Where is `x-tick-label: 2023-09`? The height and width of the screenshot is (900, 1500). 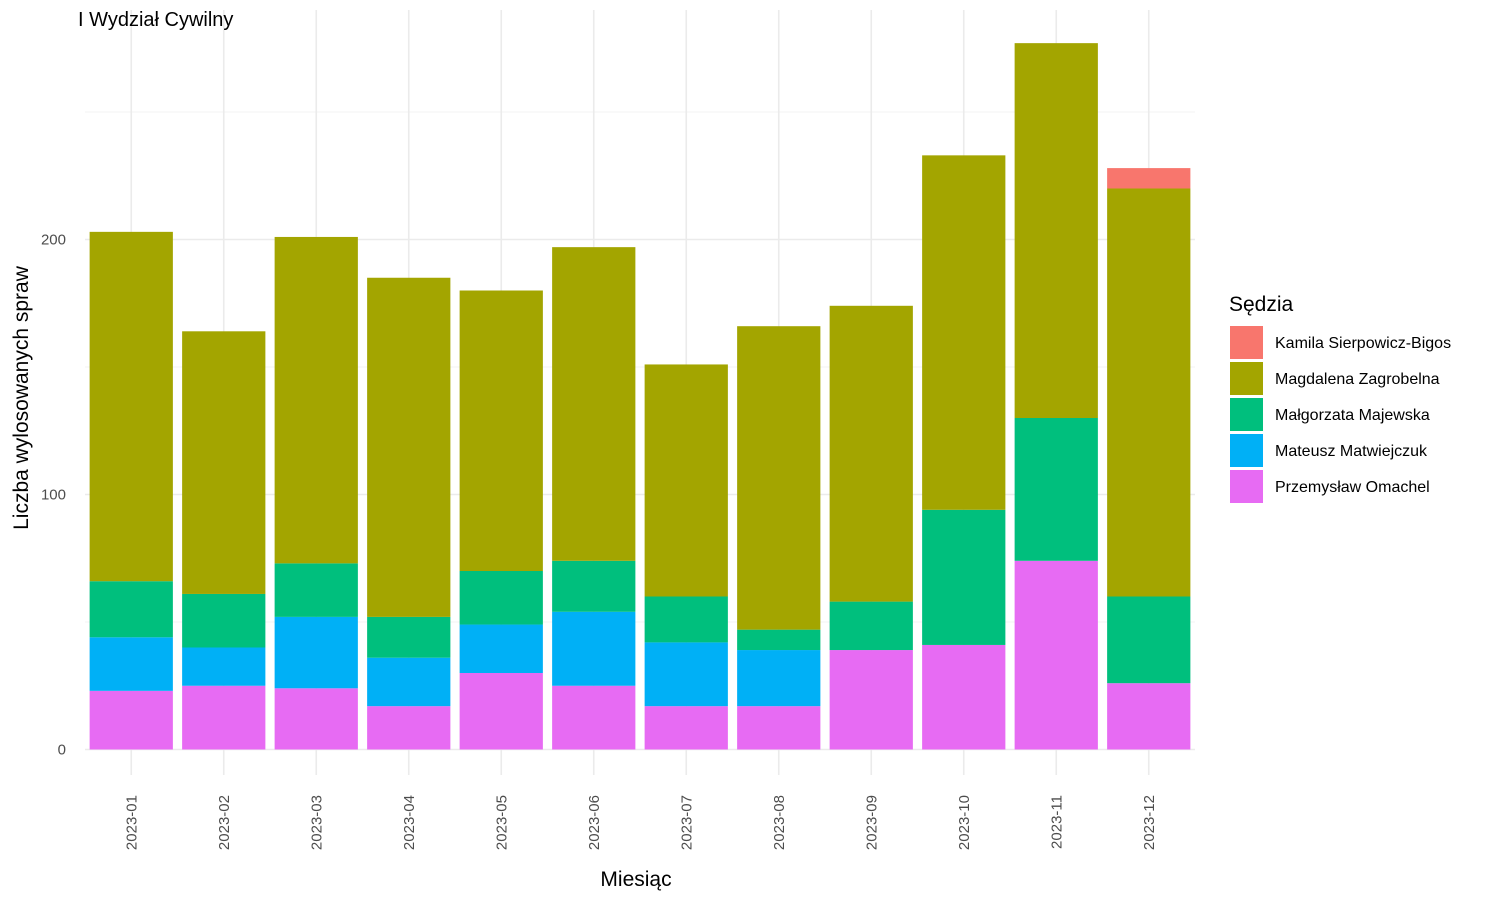
x-tick-label: 2023-09 is located at coordinates (871, 822).